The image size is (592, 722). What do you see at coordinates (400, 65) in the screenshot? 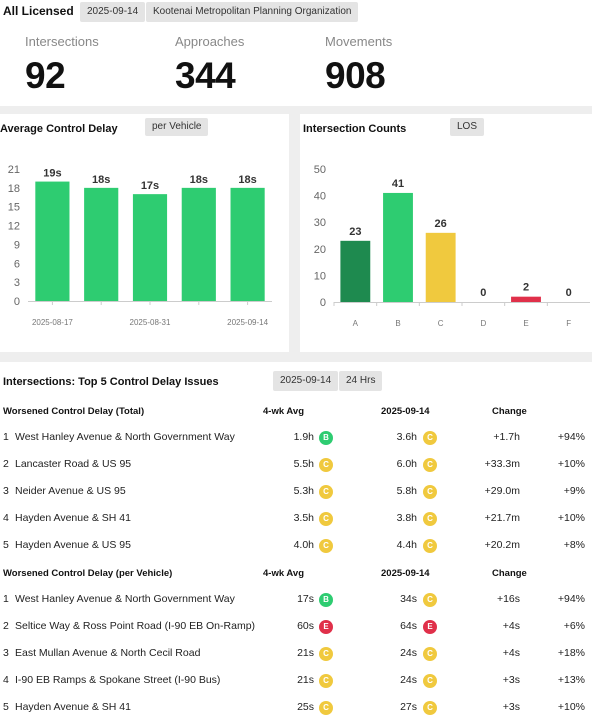
I see `kpi-movements: Movements 908` at bounding box center [400, 65].